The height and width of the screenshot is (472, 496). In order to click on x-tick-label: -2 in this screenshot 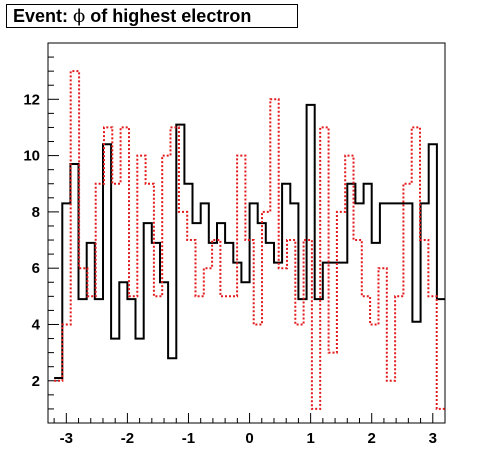, I will do `click(127, 438)`.